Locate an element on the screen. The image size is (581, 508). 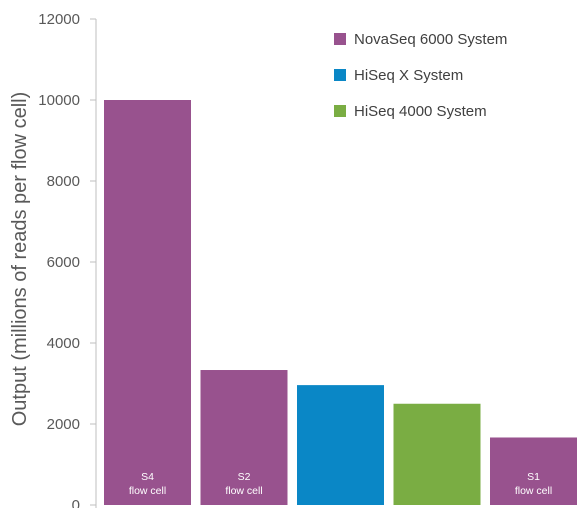
bar-label-4-line2: flow cell is located at coordinates (533, 491).